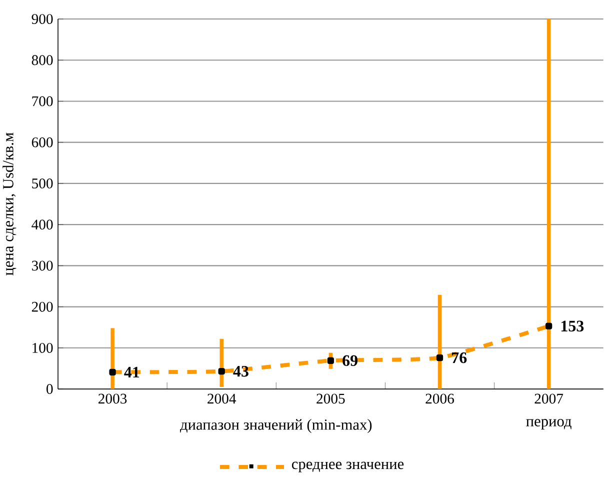 This screenshot has height=483, width=605. What do you see at coordinates (350, 360) in the screenshot?
I see `data-label: 69` at bounding box center [350, 360].